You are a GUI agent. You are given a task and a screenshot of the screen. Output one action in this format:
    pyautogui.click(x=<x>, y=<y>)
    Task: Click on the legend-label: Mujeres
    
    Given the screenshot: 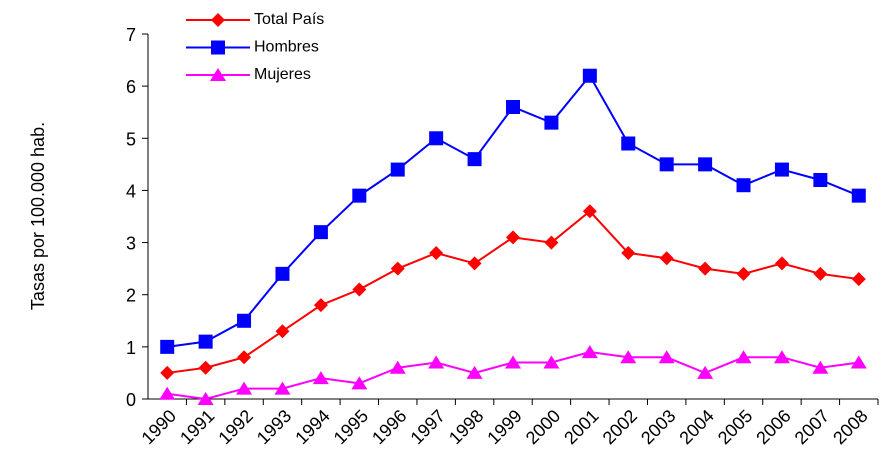 What is the action you would take?
    pyautogui.click(x=282, y=74)
    